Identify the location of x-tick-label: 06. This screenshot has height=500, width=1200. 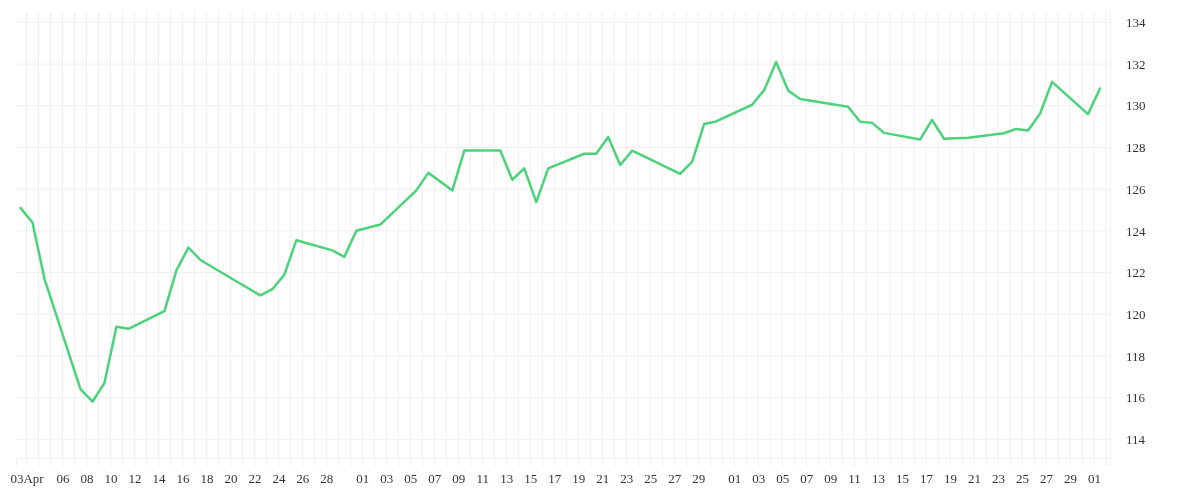
(63, 479).